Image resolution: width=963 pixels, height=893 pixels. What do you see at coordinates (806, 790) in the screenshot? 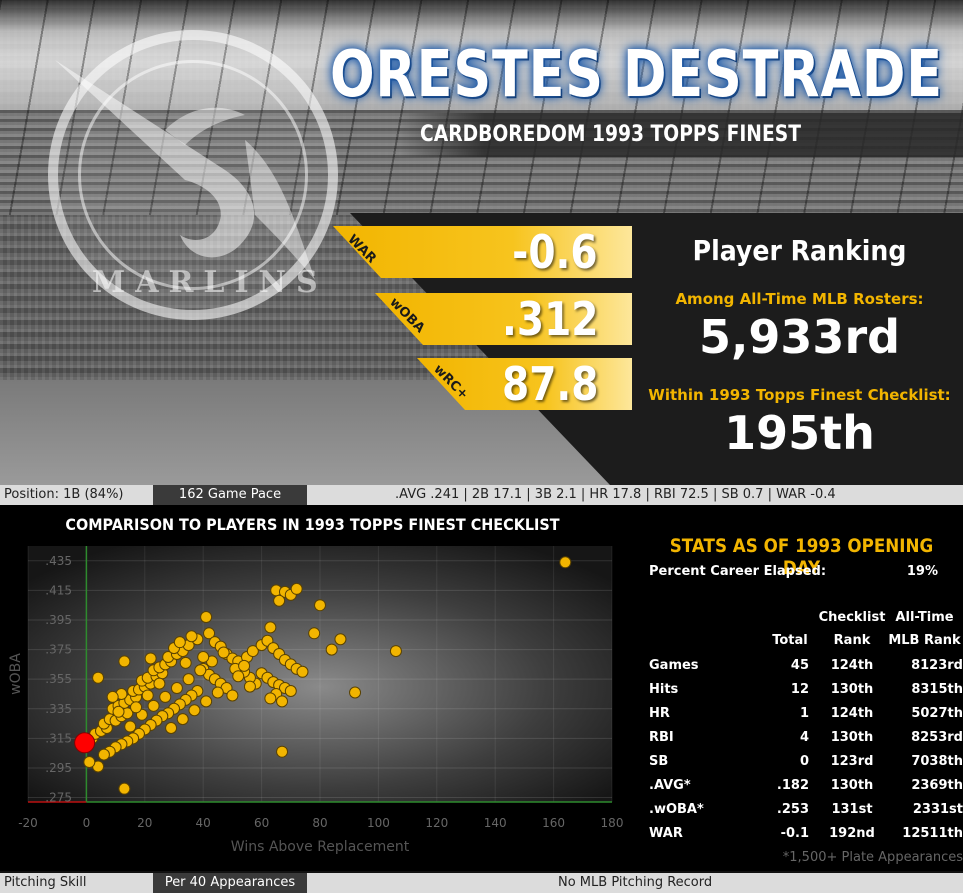
I see `table-row: .AVG* .182 130th 2369th` at bounding box center [806, 790].